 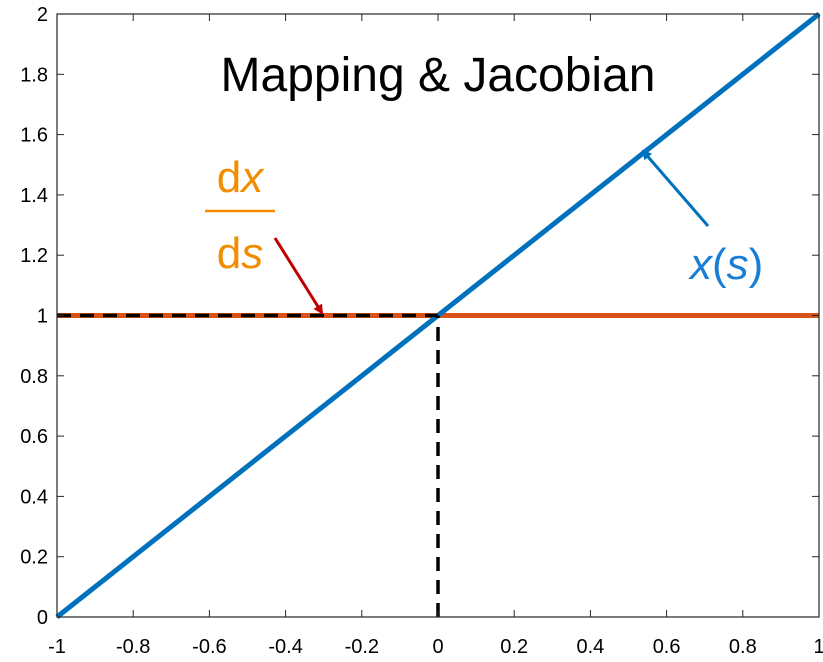 I want to click on xs-annotation-close: ), so click(x=756, y=264).